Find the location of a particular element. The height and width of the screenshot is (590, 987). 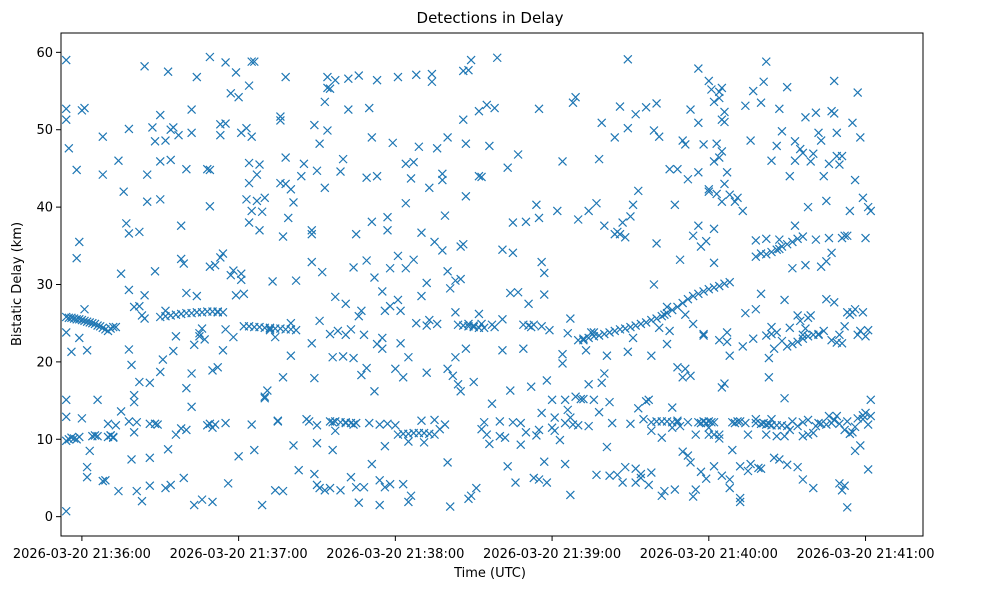

y-tick-label: 20 is located at coordinates (44, 362).